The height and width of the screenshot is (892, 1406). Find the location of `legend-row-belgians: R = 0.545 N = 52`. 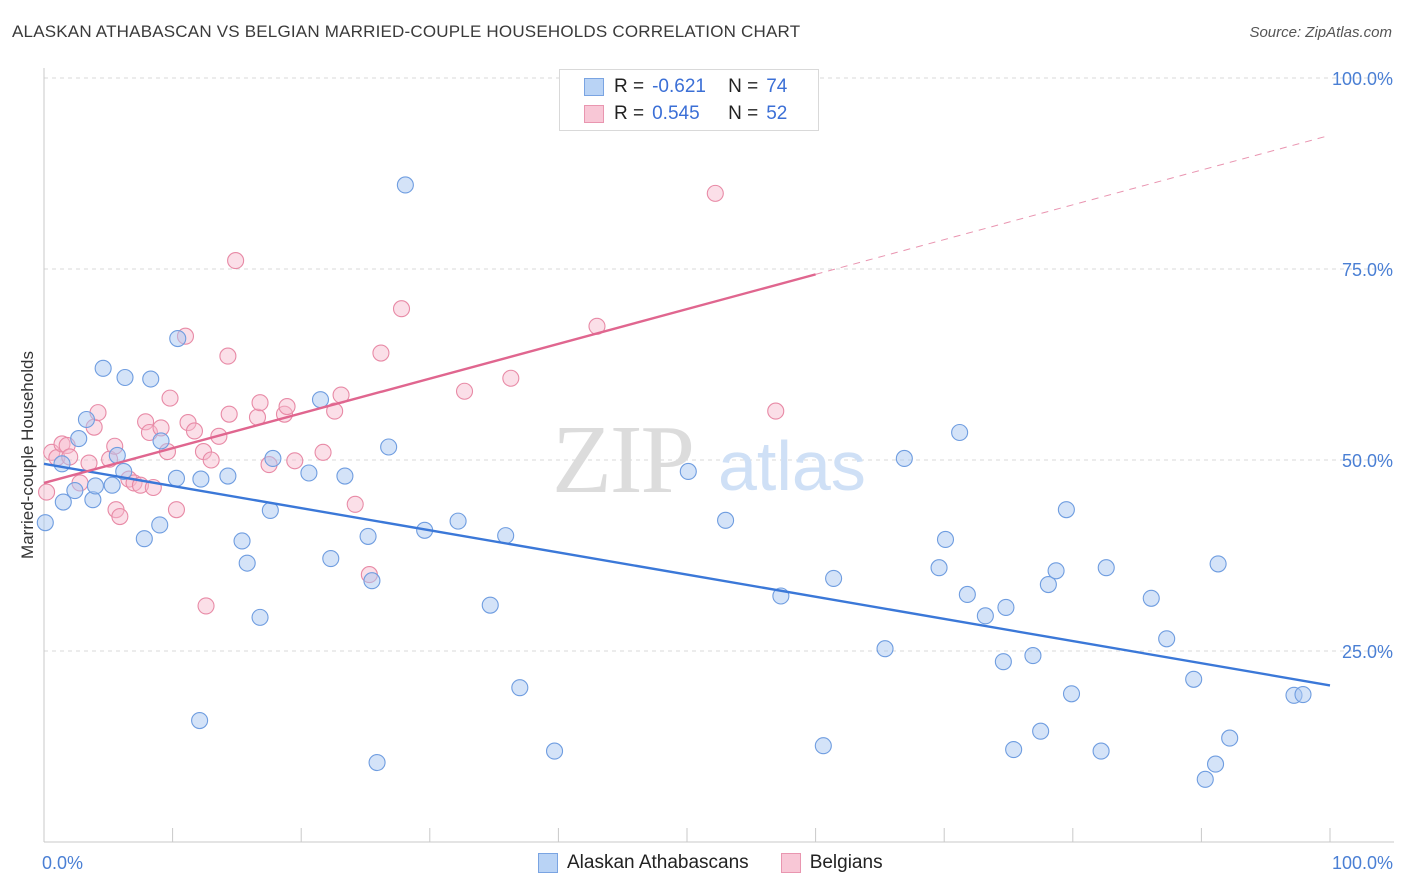

legend-row-belgians: R = 0.545 N = 52 is located at coordinates (685, 114).